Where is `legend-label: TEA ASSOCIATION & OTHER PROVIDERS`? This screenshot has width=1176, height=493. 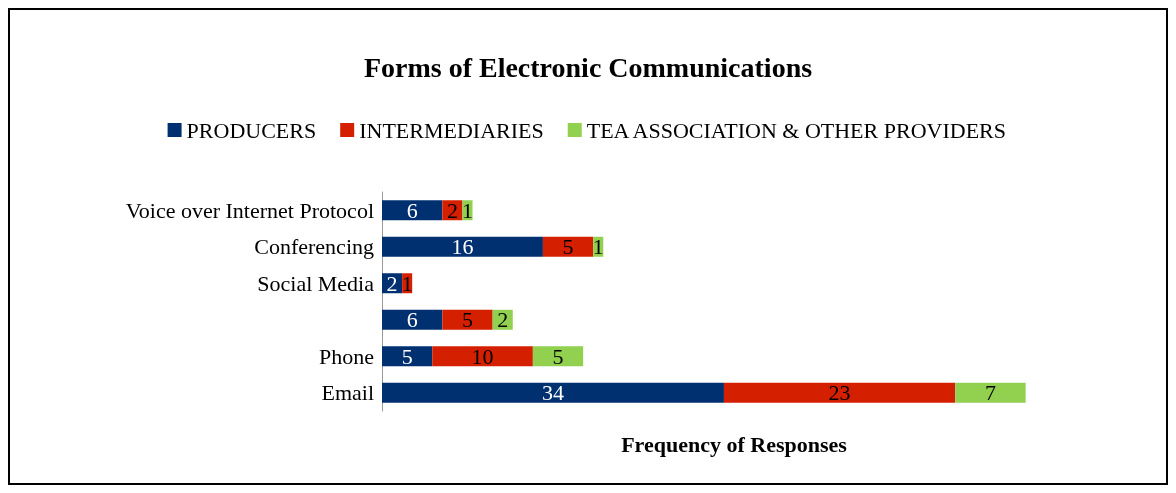 legend-label: TEA ASSOCIATION & OTHER PROVIDERS is located at coordinates (796, 130).